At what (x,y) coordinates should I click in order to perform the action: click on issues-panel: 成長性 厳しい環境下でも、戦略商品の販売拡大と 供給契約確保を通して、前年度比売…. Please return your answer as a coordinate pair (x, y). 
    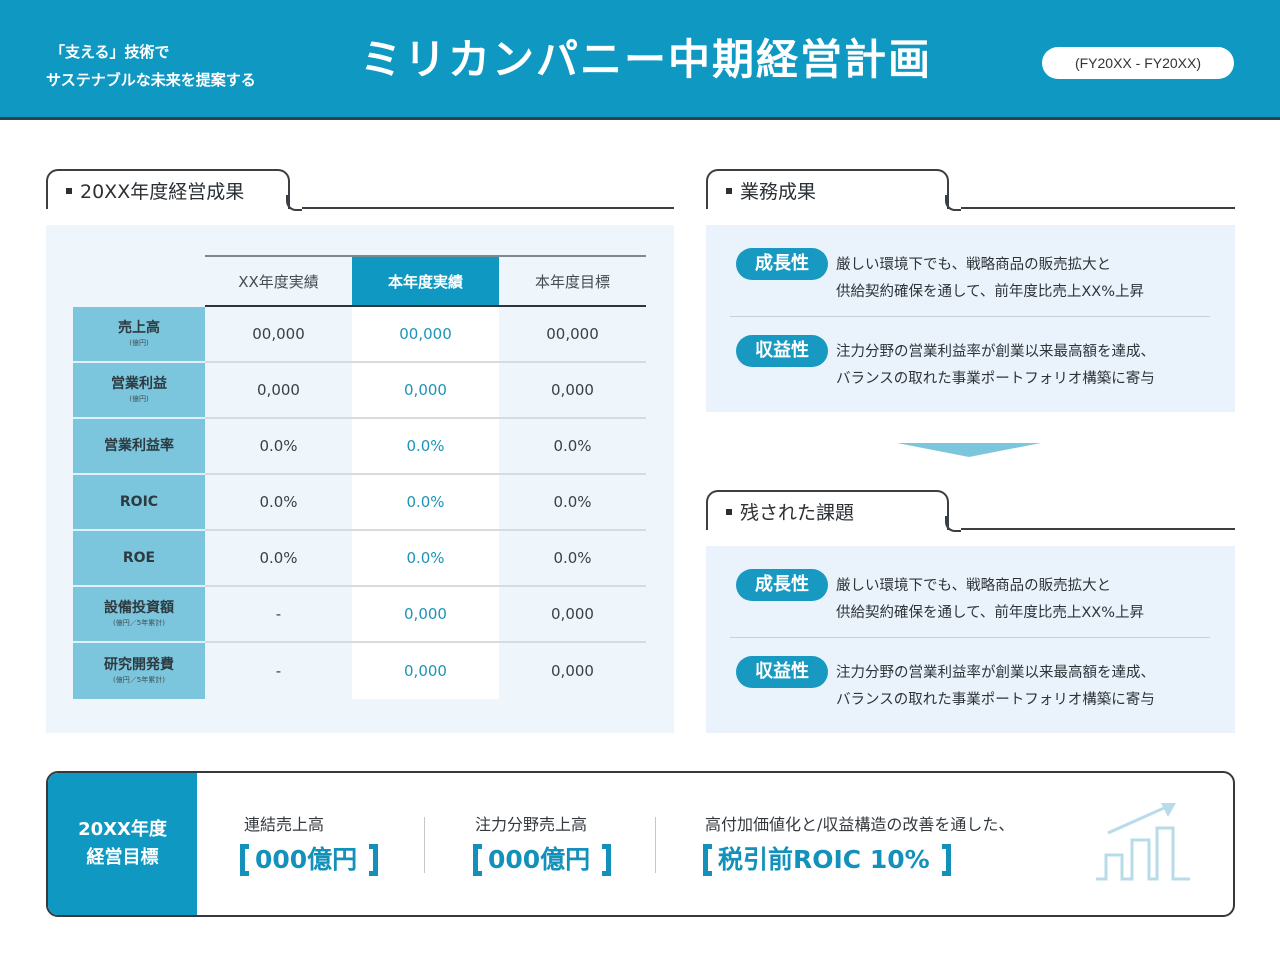
    Looking at the image, I should click on (970, 639).